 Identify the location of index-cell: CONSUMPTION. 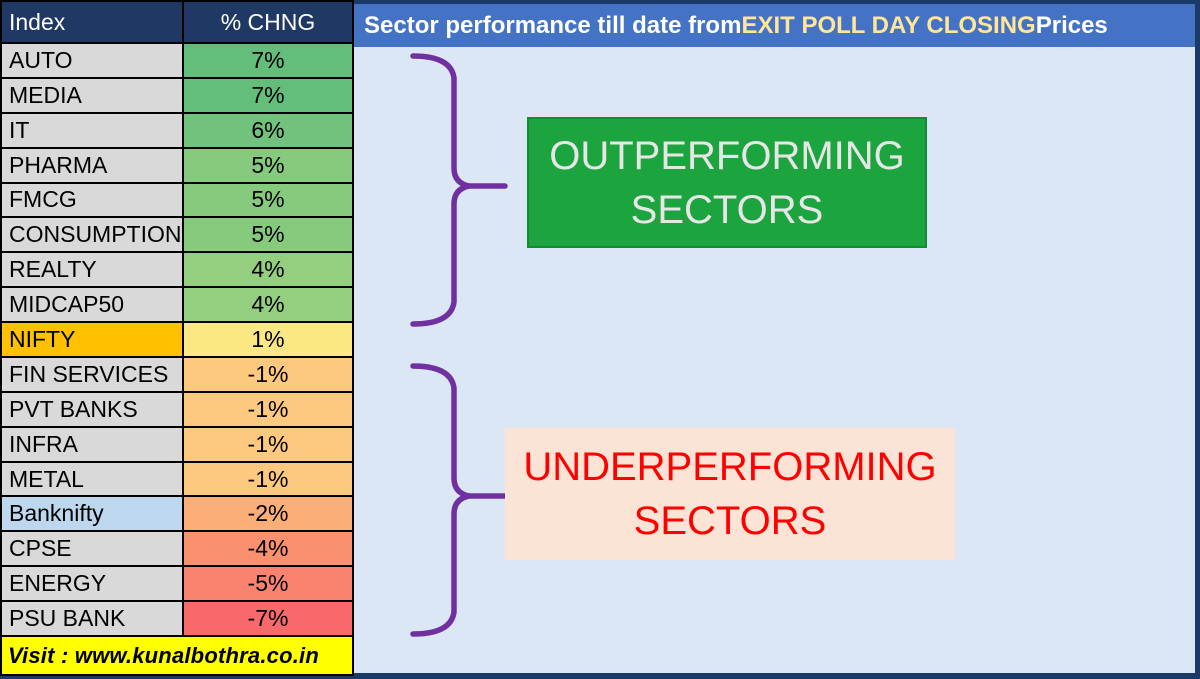
(92, 235).